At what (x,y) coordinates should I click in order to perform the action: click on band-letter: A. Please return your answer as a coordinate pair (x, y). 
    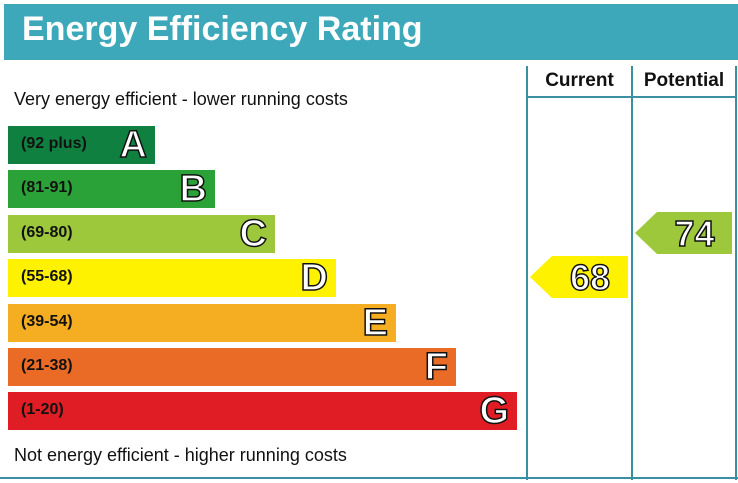
    Looking at the image, I should click on (133, 145).